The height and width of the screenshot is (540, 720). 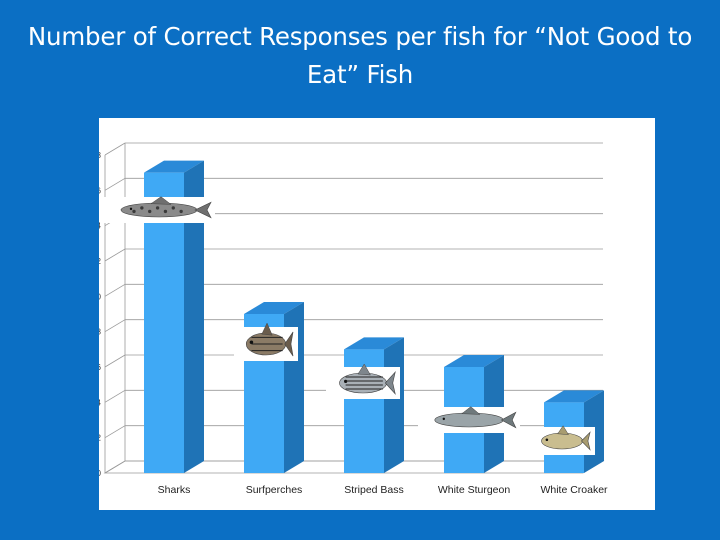 I want to click on white-sturgeon-image, so click(x=469, y=419).